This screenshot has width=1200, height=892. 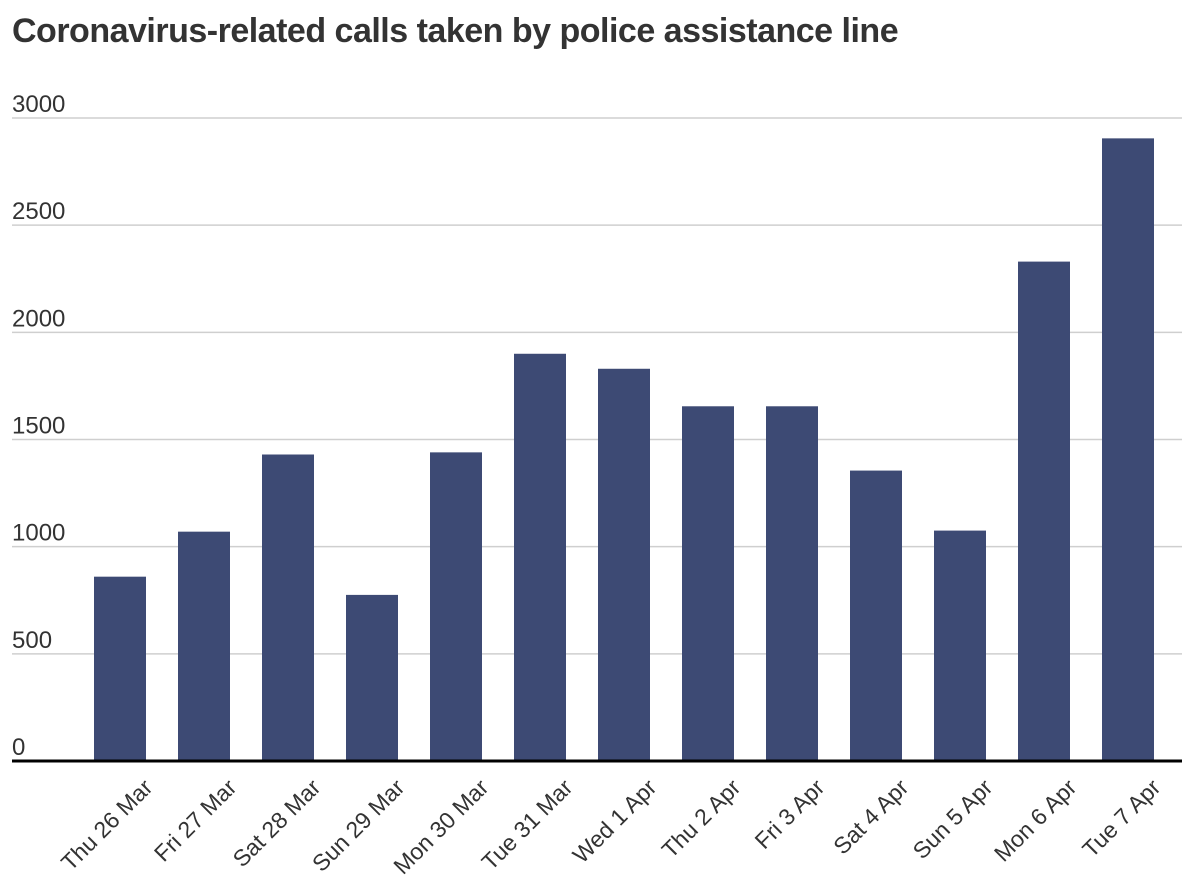 I want to click on y-tick-label: 3000, so click(x=38, y=104).